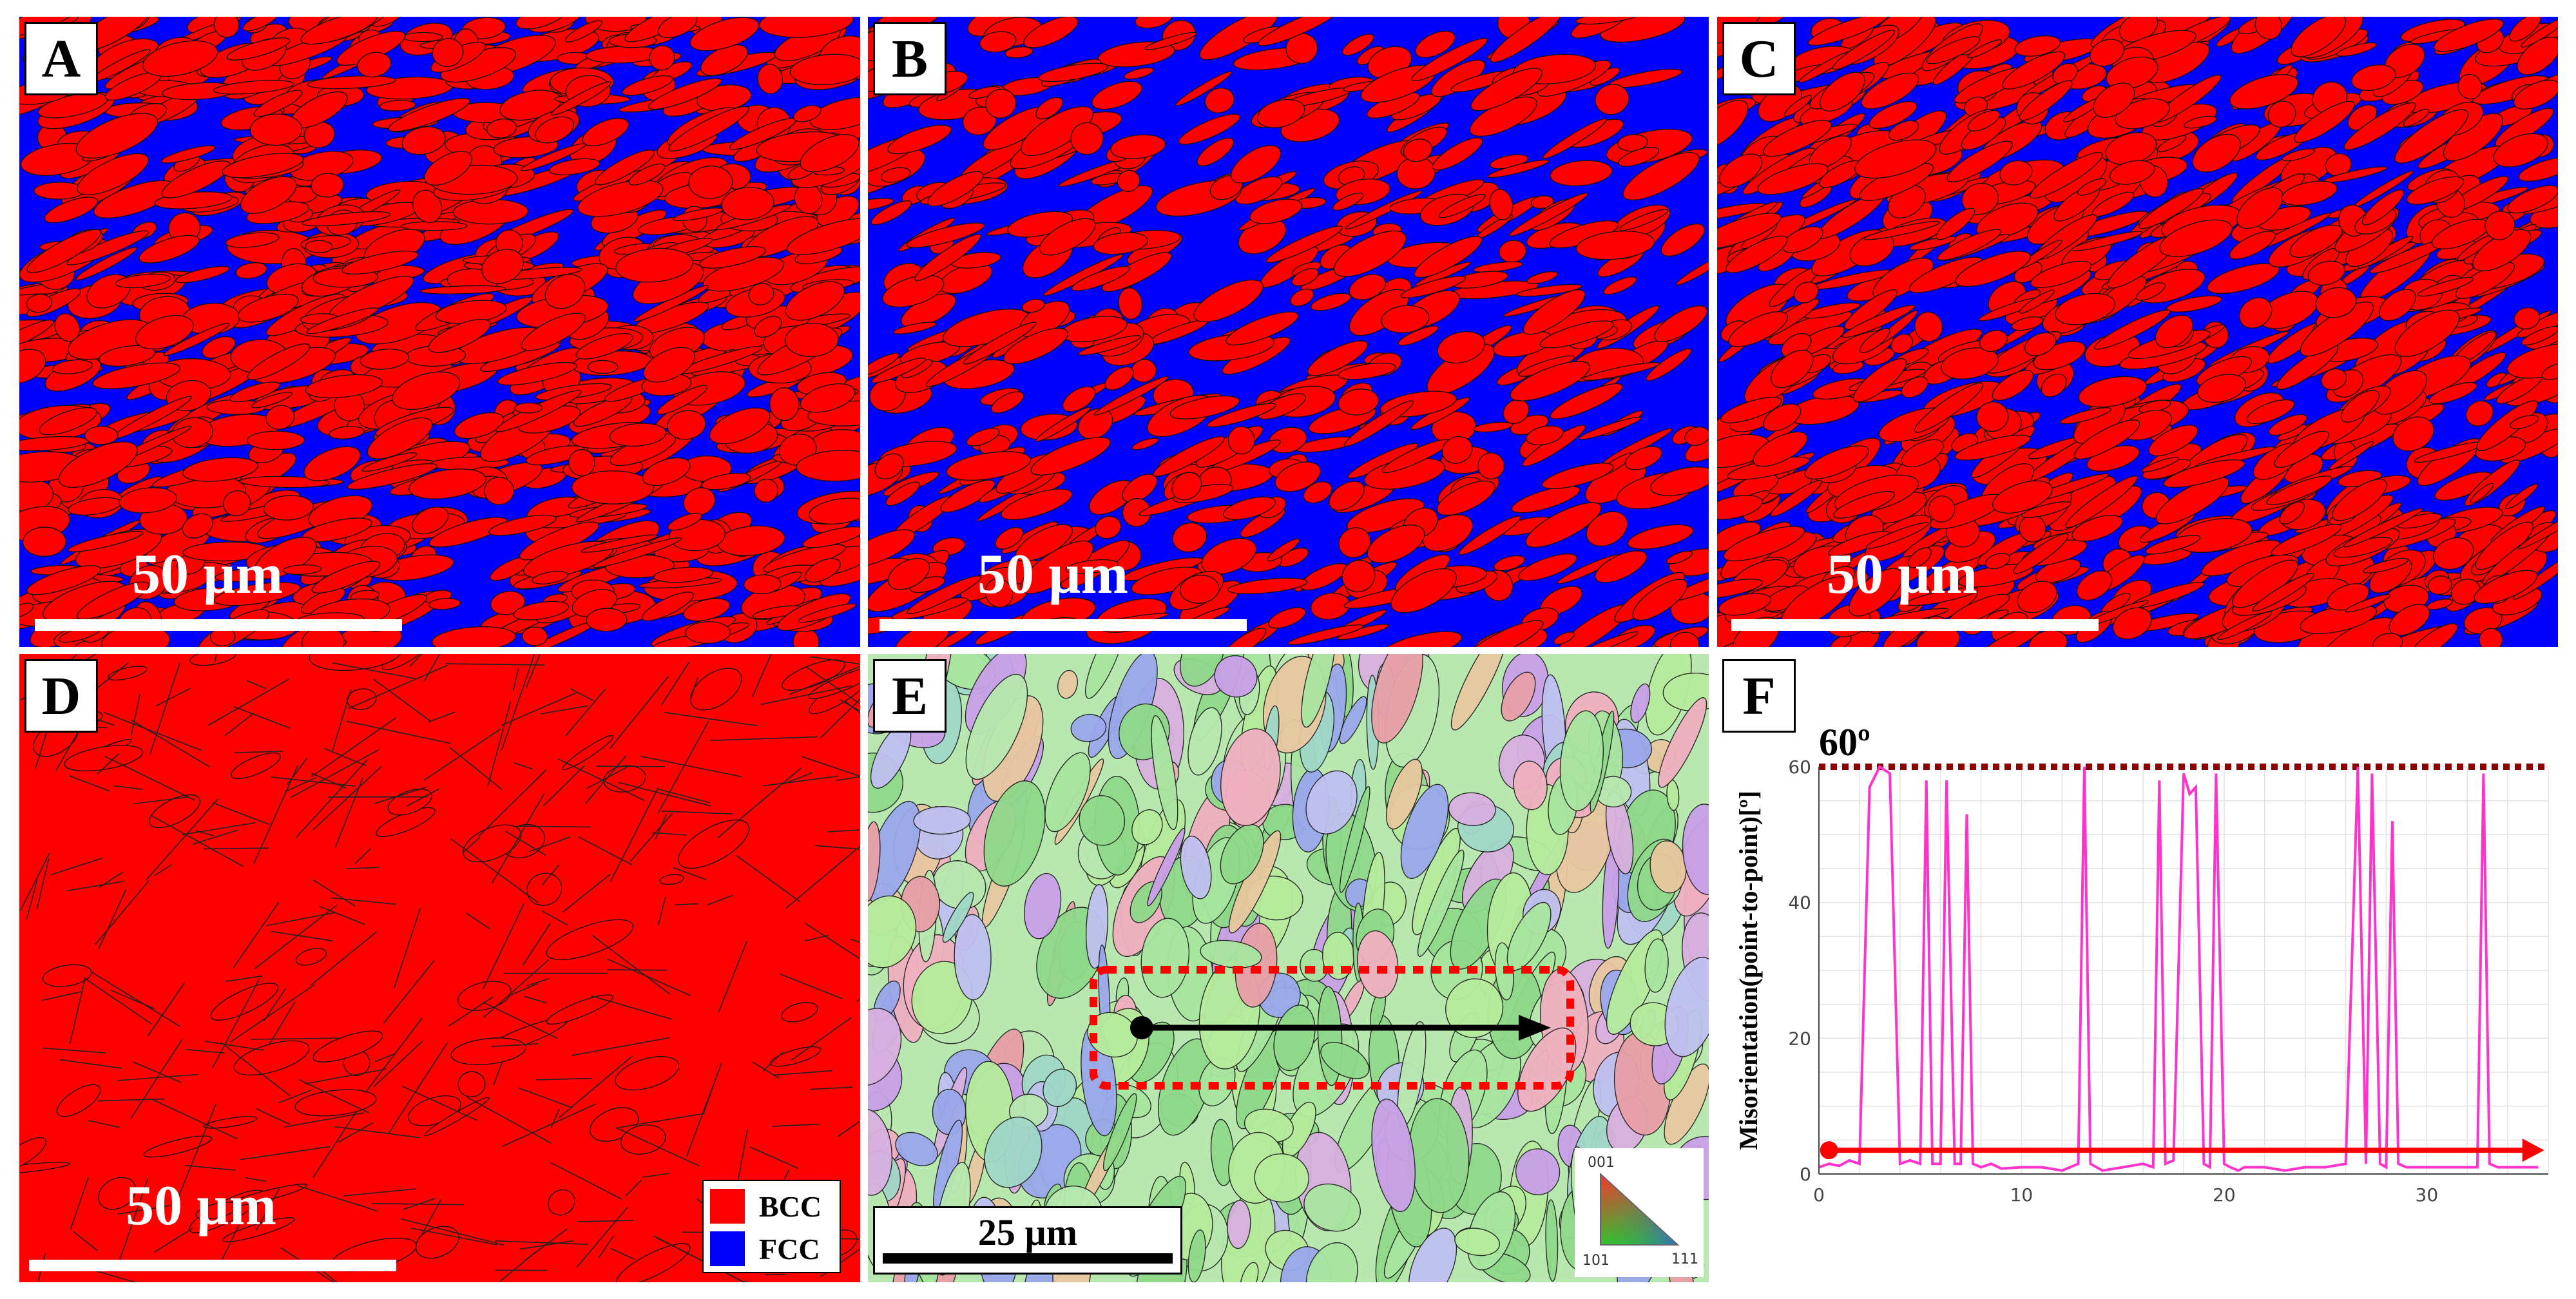  What do you see at coordinates (2125, 1195) in the screenshot?
I see `x-tick-labels: 0 10 20 30` at bounding box center [2125, 1195].